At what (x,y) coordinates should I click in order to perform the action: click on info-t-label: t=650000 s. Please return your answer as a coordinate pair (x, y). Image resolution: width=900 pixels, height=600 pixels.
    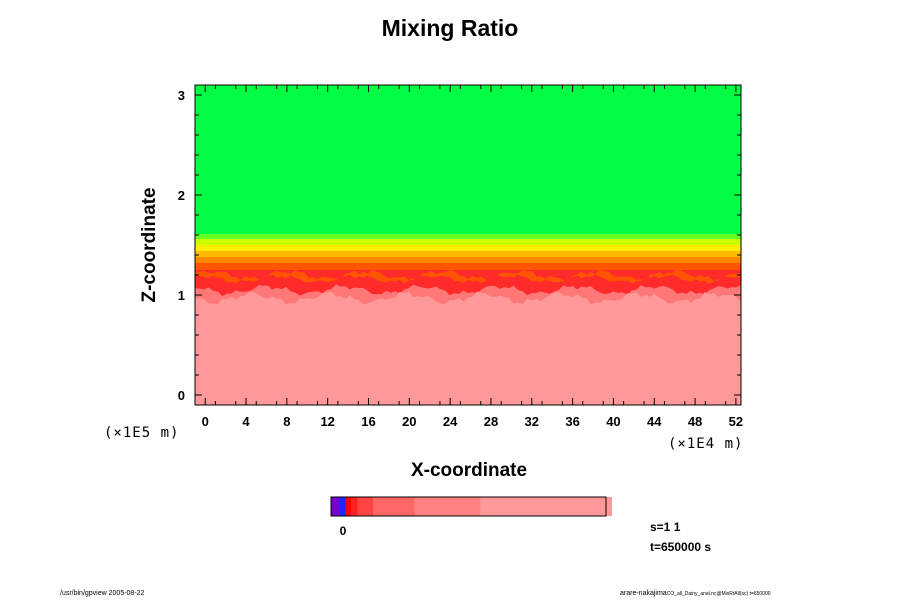
    Looking at the image, I should click on (681, 547).